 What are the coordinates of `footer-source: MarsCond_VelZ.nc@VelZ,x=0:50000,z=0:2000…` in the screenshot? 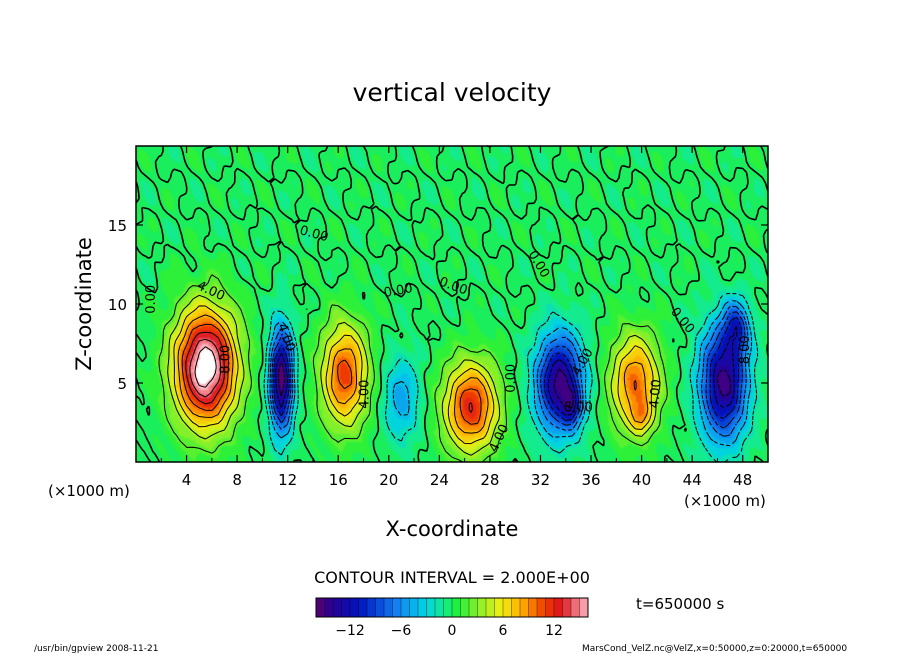 It's located at (714, 649).